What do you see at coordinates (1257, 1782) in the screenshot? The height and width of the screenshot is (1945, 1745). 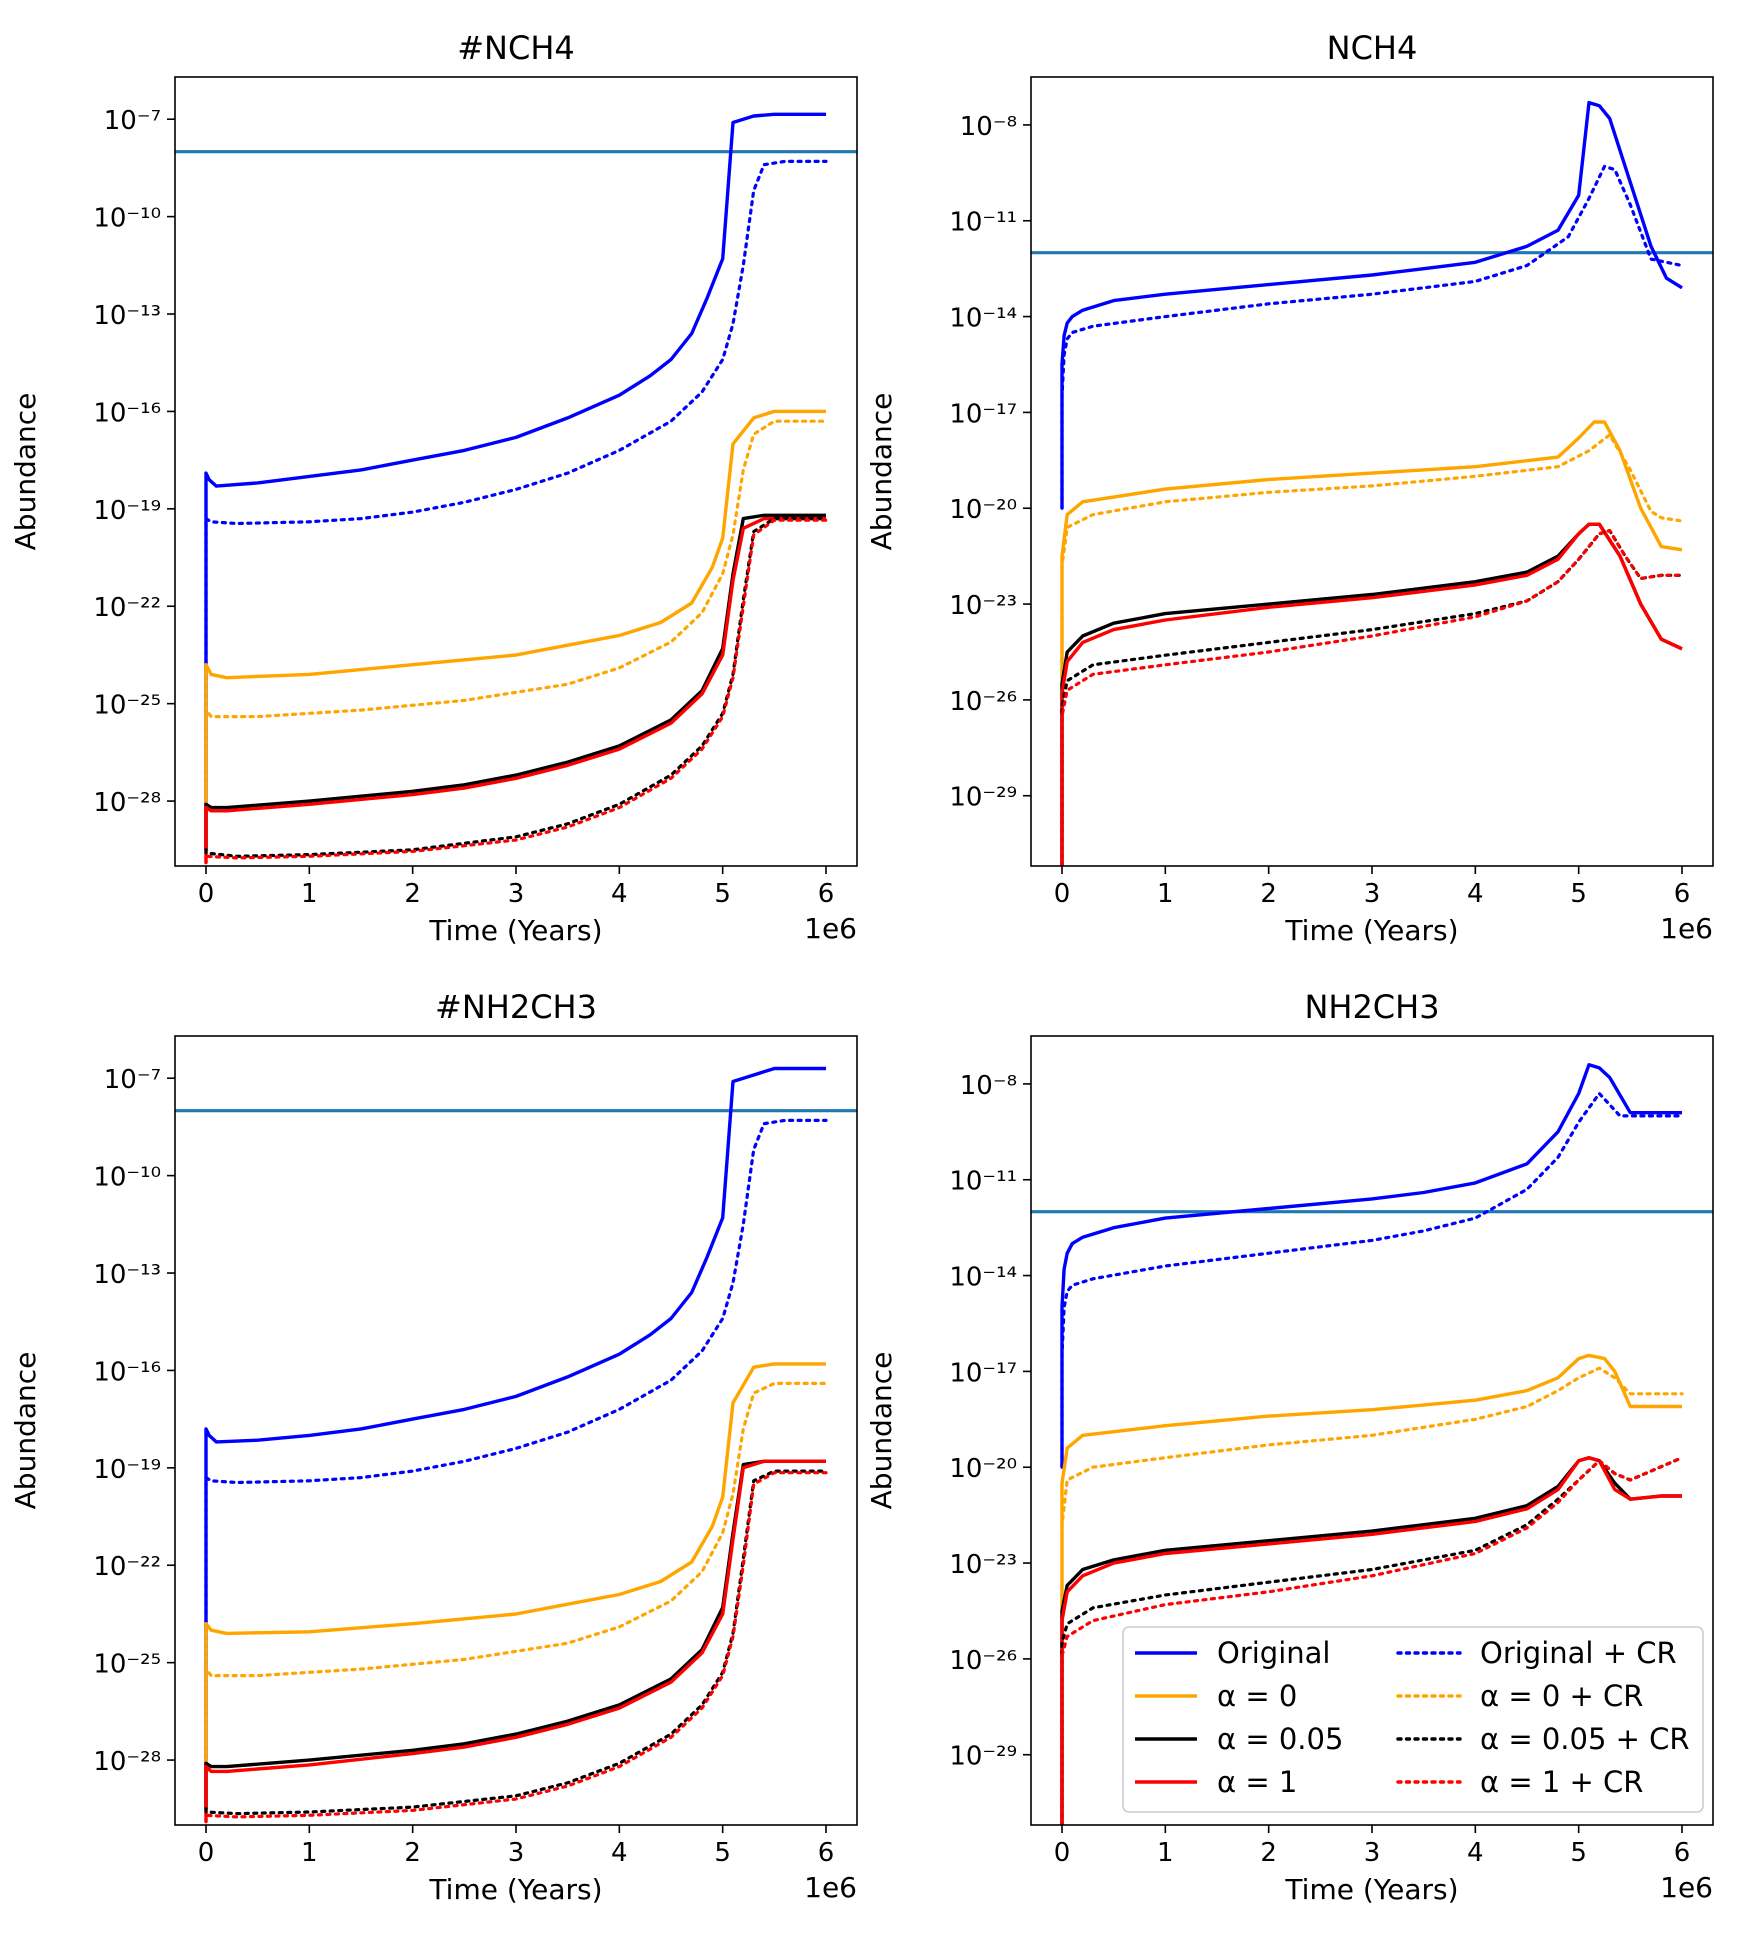 I see `legend-label: α = 1` at bounding box center [1257, 1782].